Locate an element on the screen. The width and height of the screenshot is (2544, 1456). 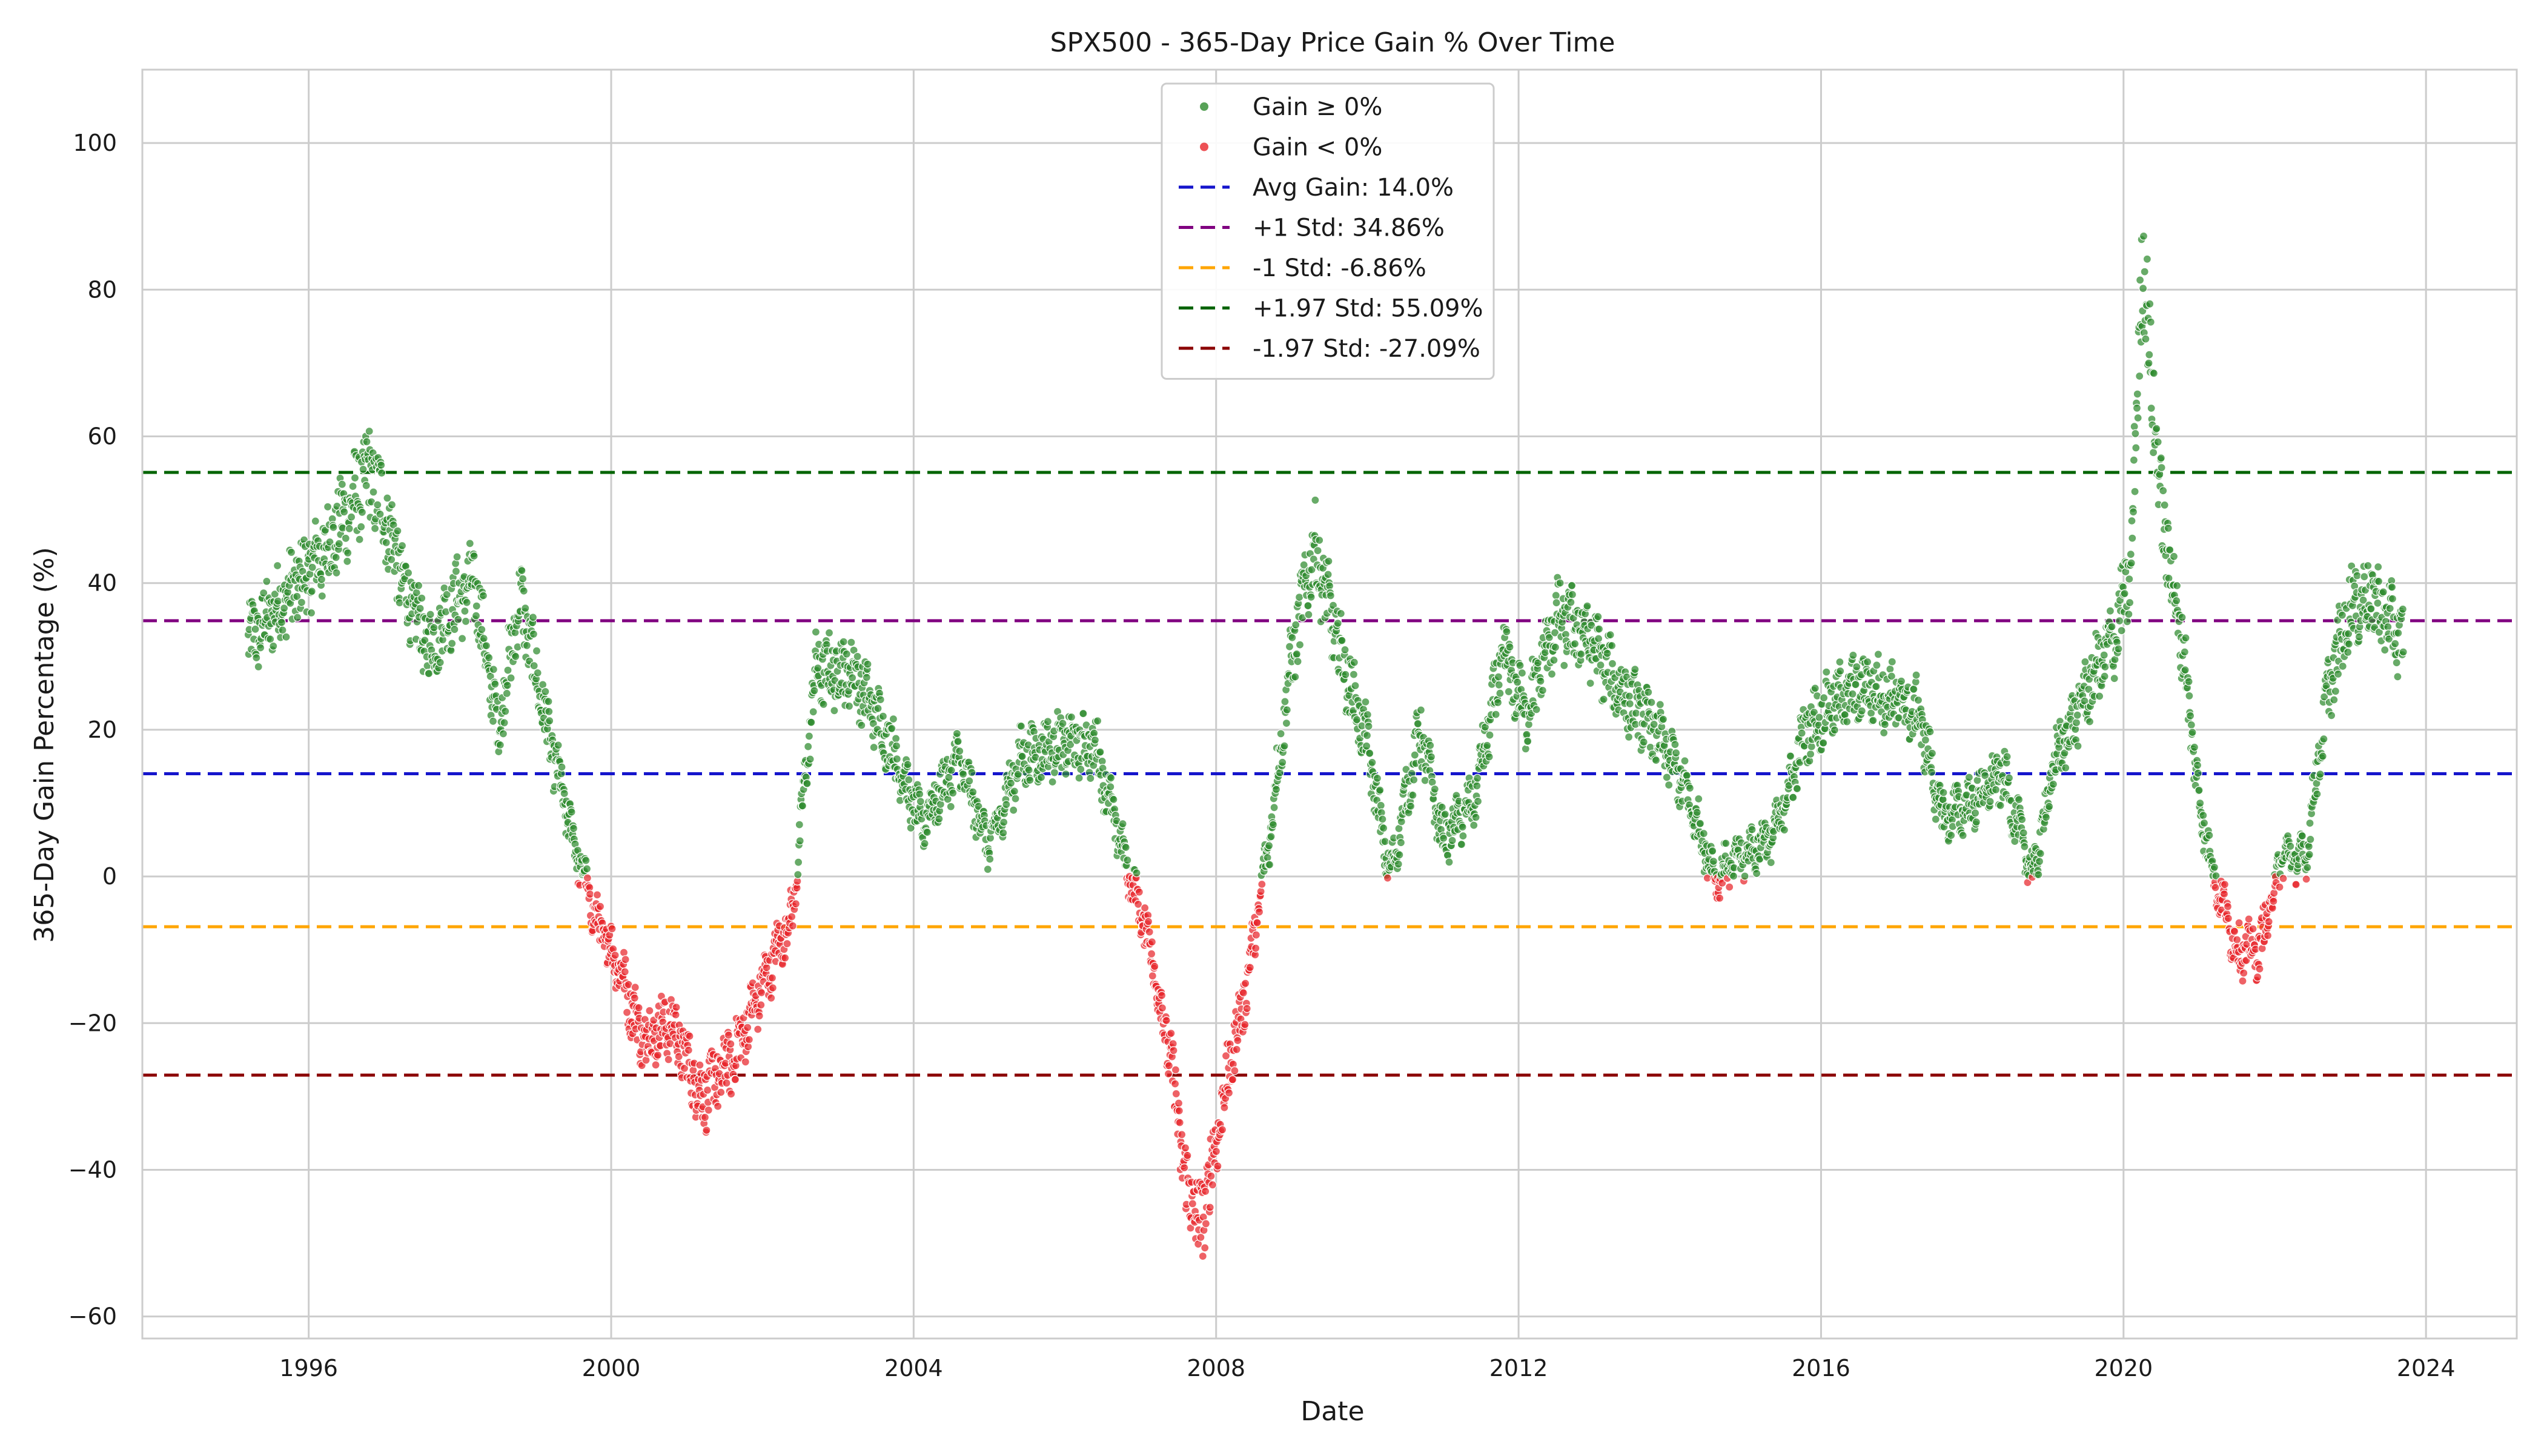
legend-label: Gain ≥ 0% is located at coordinates (1318, 107).